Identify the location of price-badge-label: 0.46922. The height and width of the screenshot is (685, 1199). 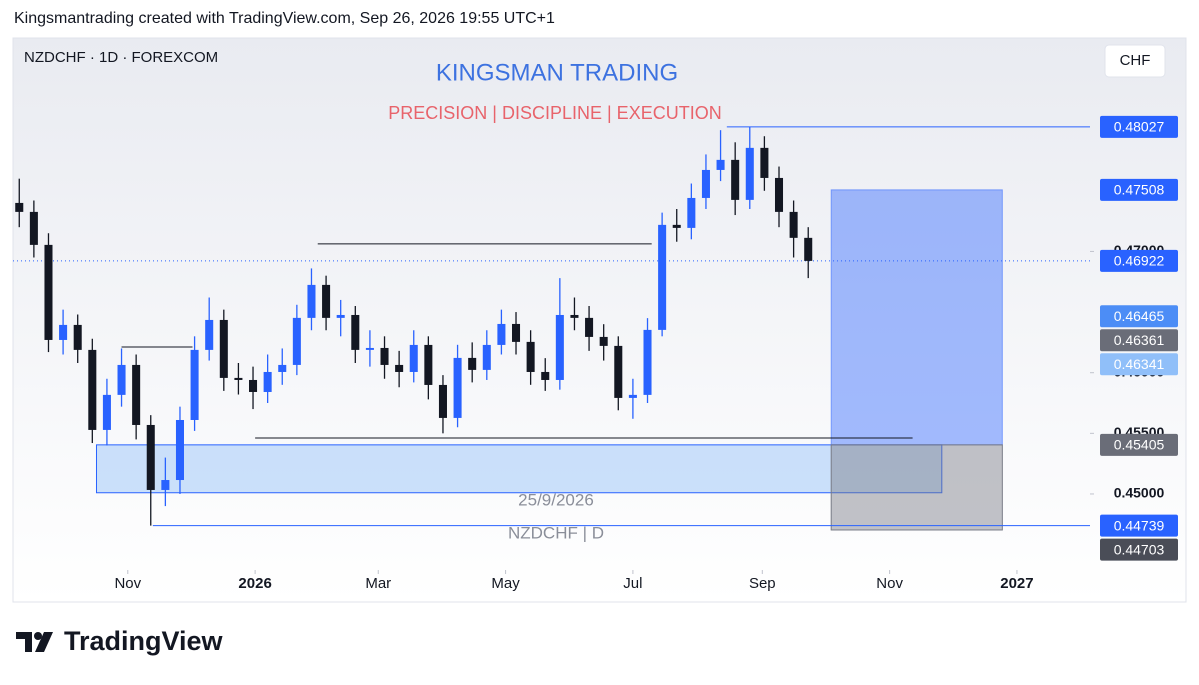
(1139, 261).